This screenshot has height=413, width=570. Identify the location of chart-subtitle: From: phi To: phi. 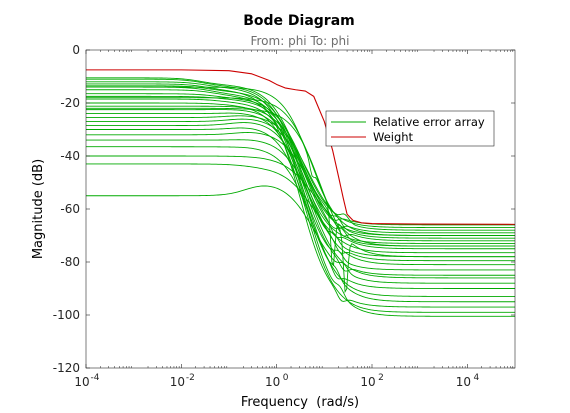
(299, 41).